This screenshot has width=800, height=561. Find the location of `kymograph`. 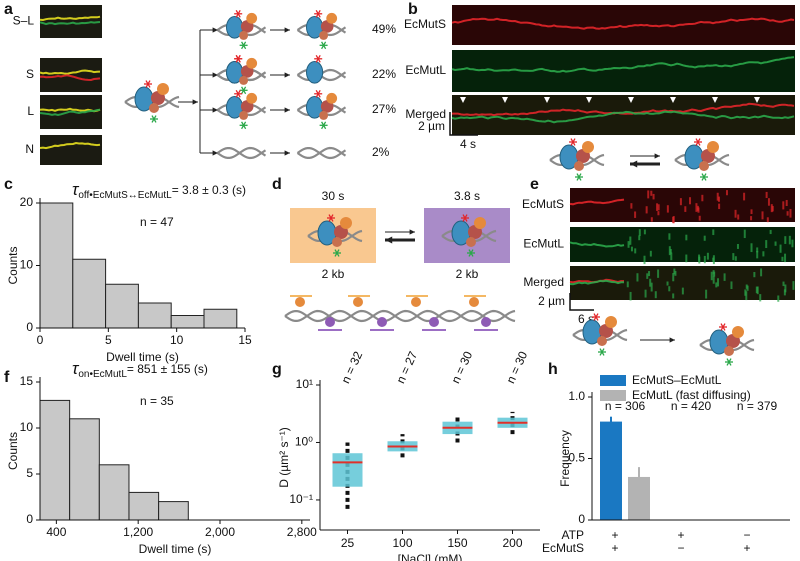

kymograph is located at coordinates (682, 244).